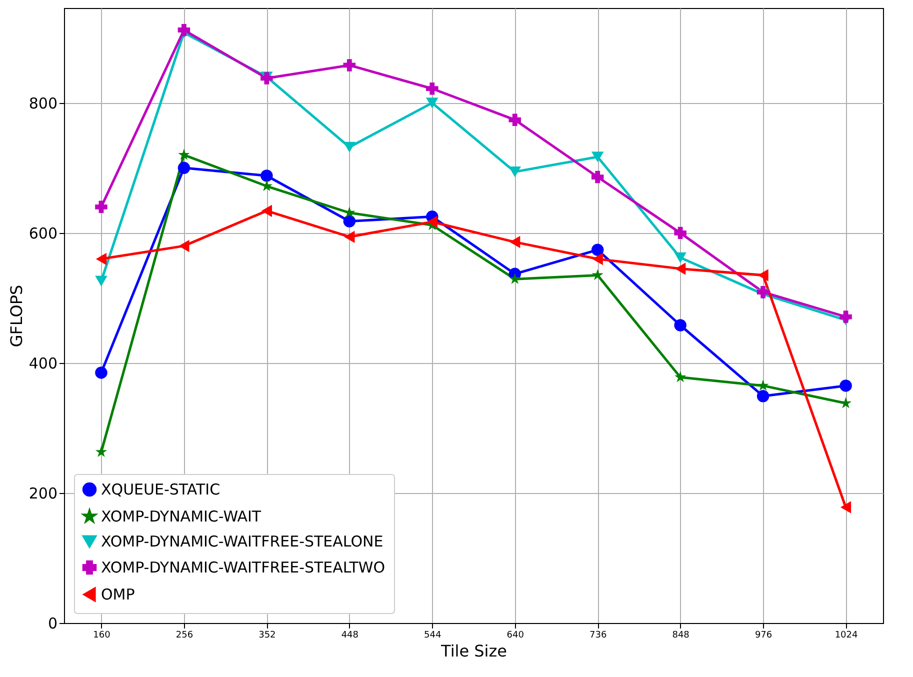  I want to click on x-tick-label: 544, so click(433, 635).